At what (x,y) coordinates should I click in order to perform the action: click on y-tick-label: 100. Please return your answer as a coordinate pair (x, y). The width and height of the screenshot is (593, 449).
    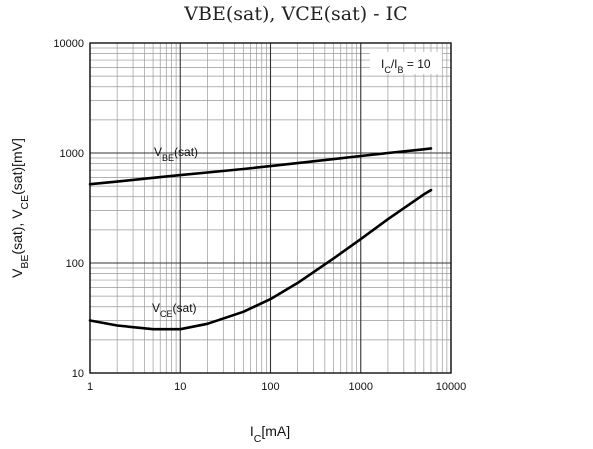
    Looking at the image, I should click on (75, 264).